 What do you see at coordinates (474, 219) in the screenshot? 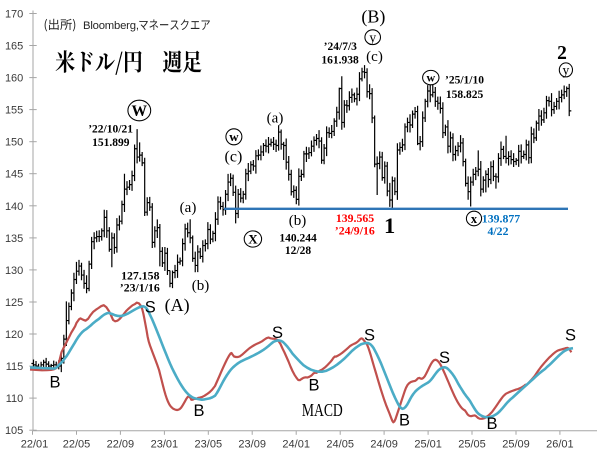
I see `svg-text: x` at bounding box center [474, 219].